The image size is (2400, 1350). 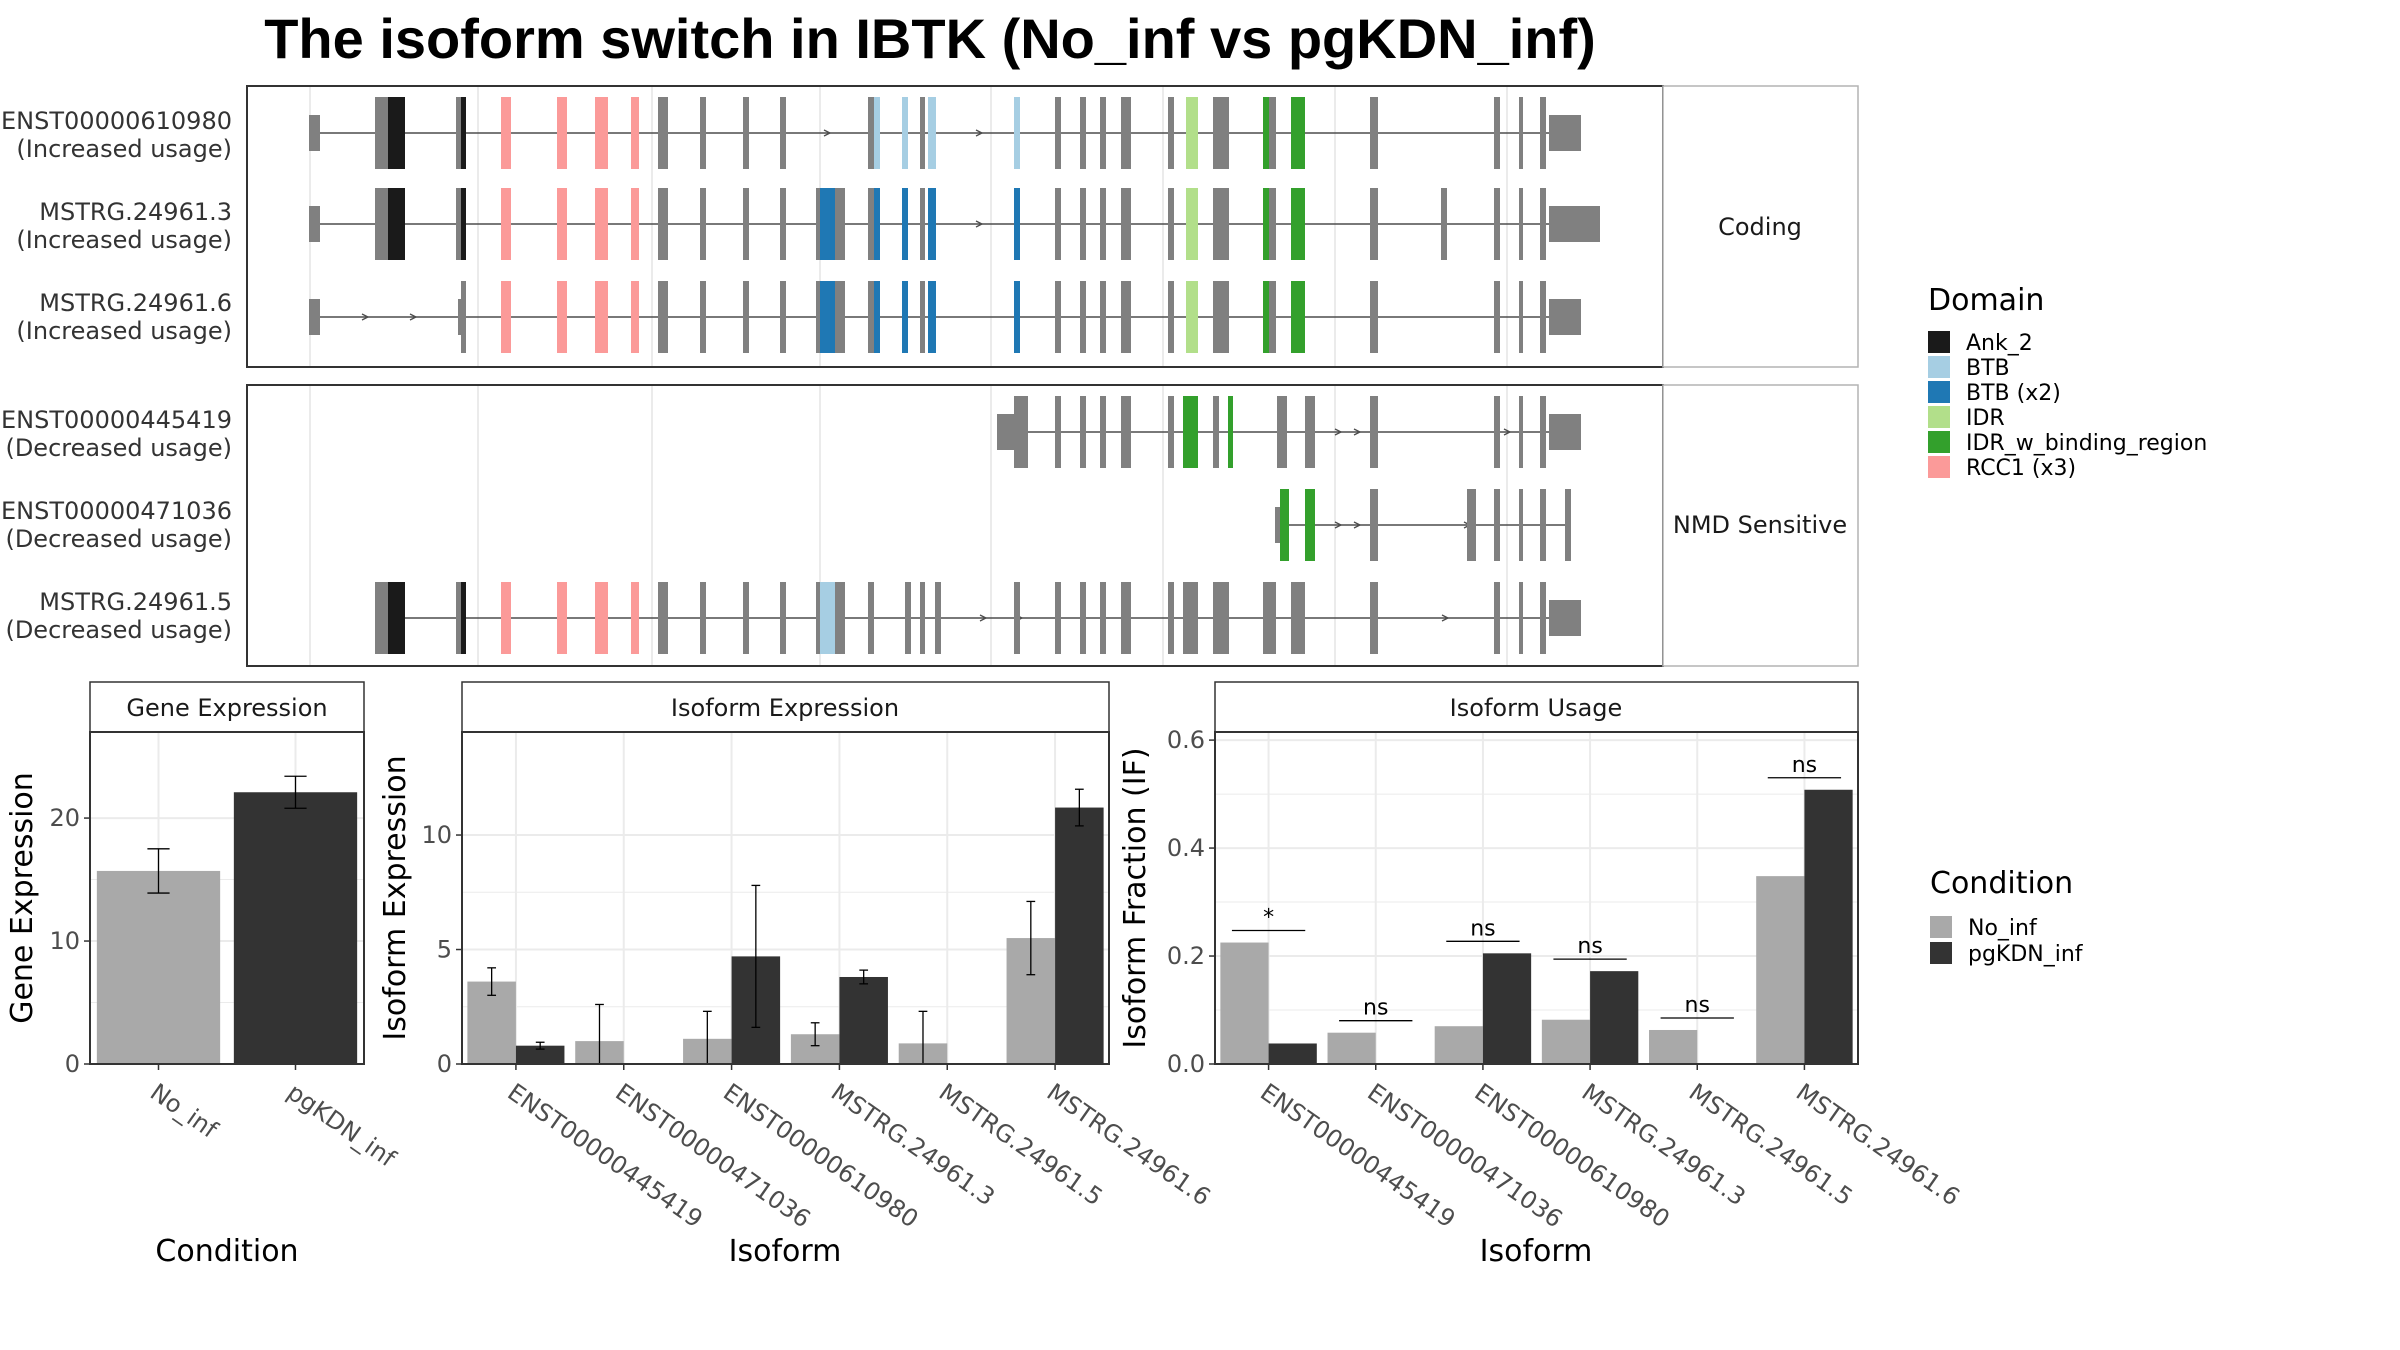 I want to click on gene-expression-ylabel: Gene Expression, so click(x=22, y=898).